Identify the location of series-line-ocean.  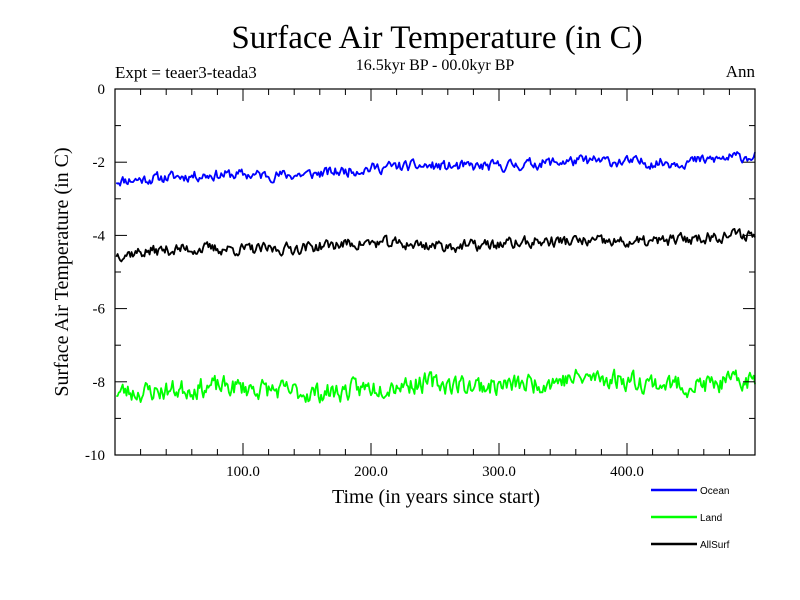
(435, 169).